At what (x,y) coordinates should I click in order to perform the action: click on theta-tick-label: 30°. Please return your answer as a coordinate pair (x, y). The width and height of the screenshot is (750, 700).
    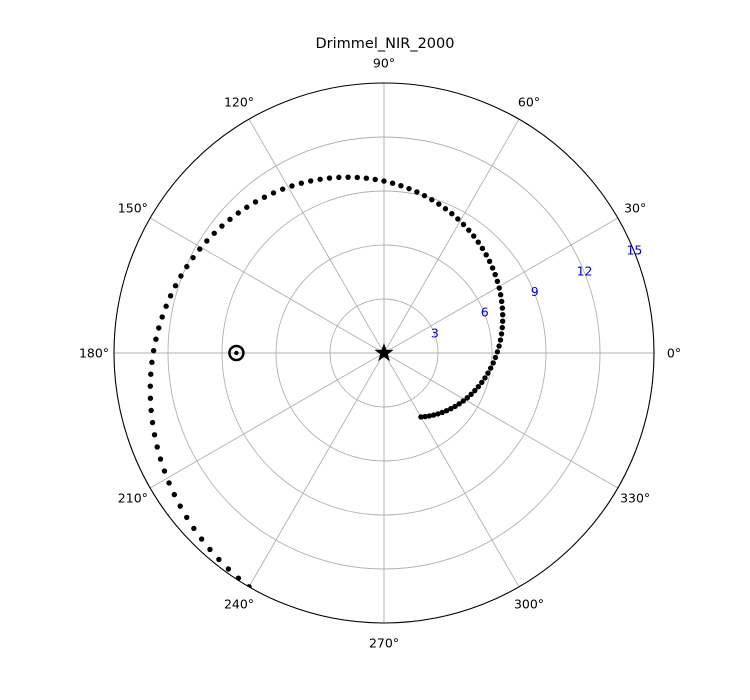
    Looking at the image, I should click on (635, 208).